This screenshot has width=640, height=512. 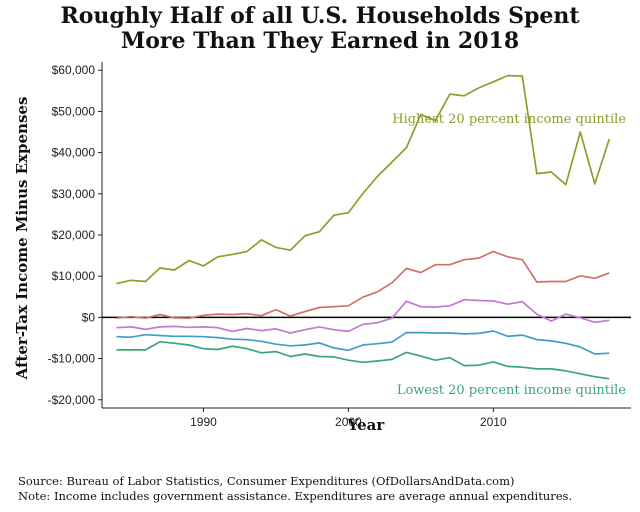 I want to click on y-tick-label: $50,000, so click(x=74, y=111).